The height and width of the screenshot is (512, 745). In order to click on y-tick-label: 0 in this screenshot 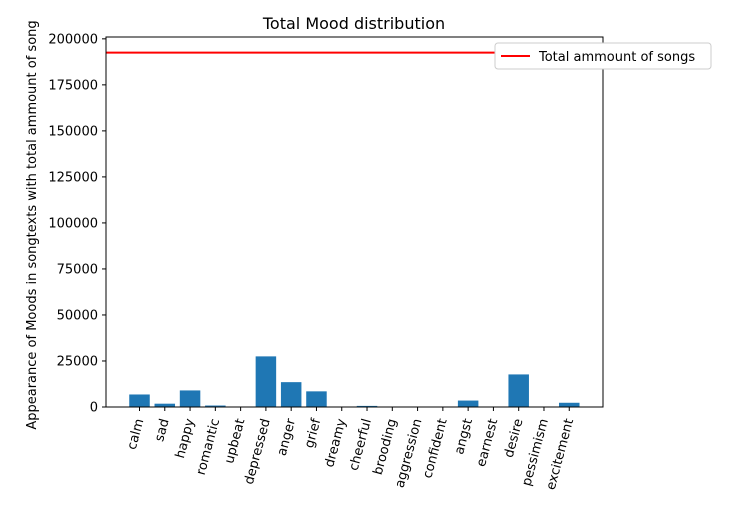, I will do `click(94, 408)`.